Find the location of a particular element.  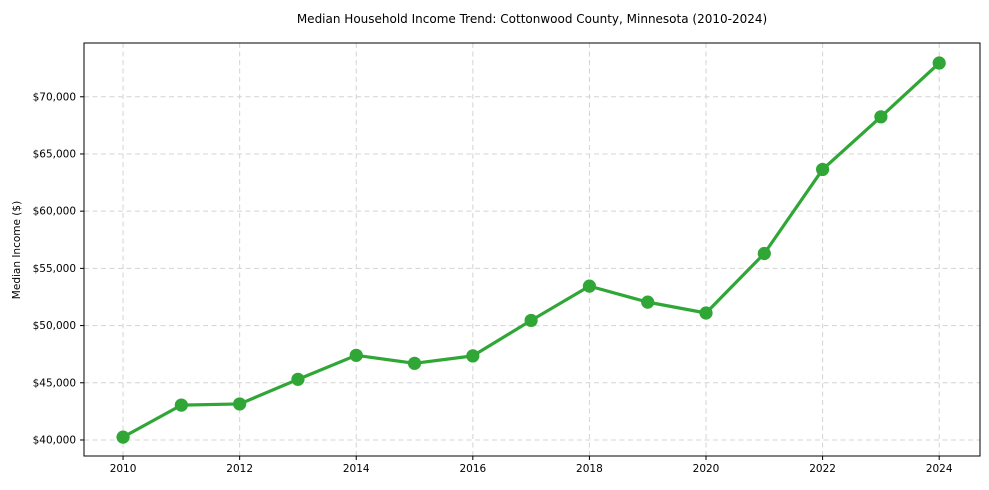

x-tick-label: 2012 is located at coordinates (239, 469).